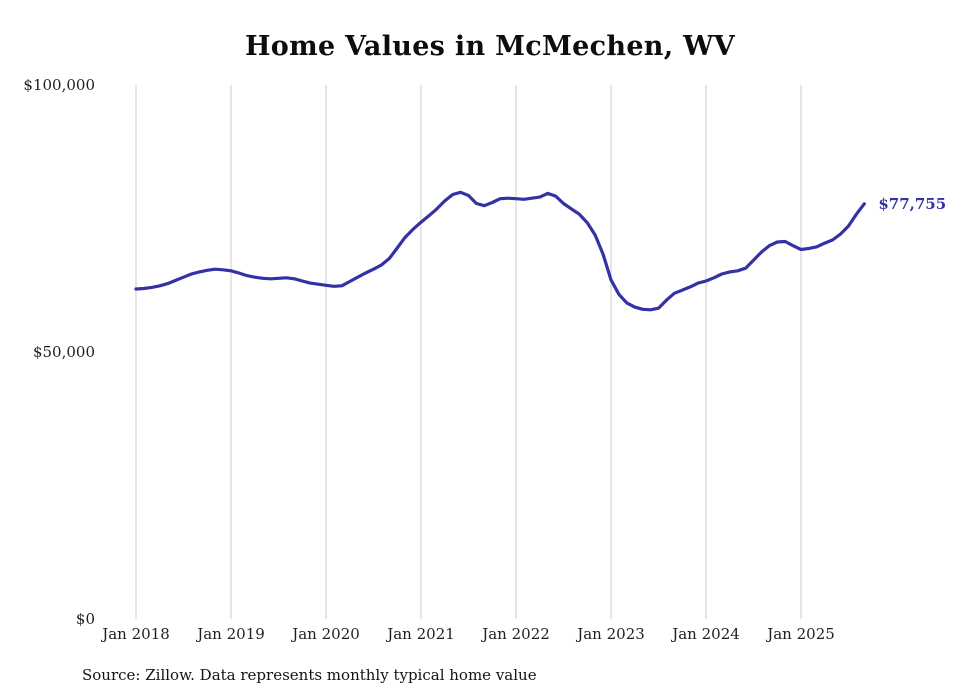  Describe the element at coordinates (500, 251) in the screenshot. I see `value-line` at that location.